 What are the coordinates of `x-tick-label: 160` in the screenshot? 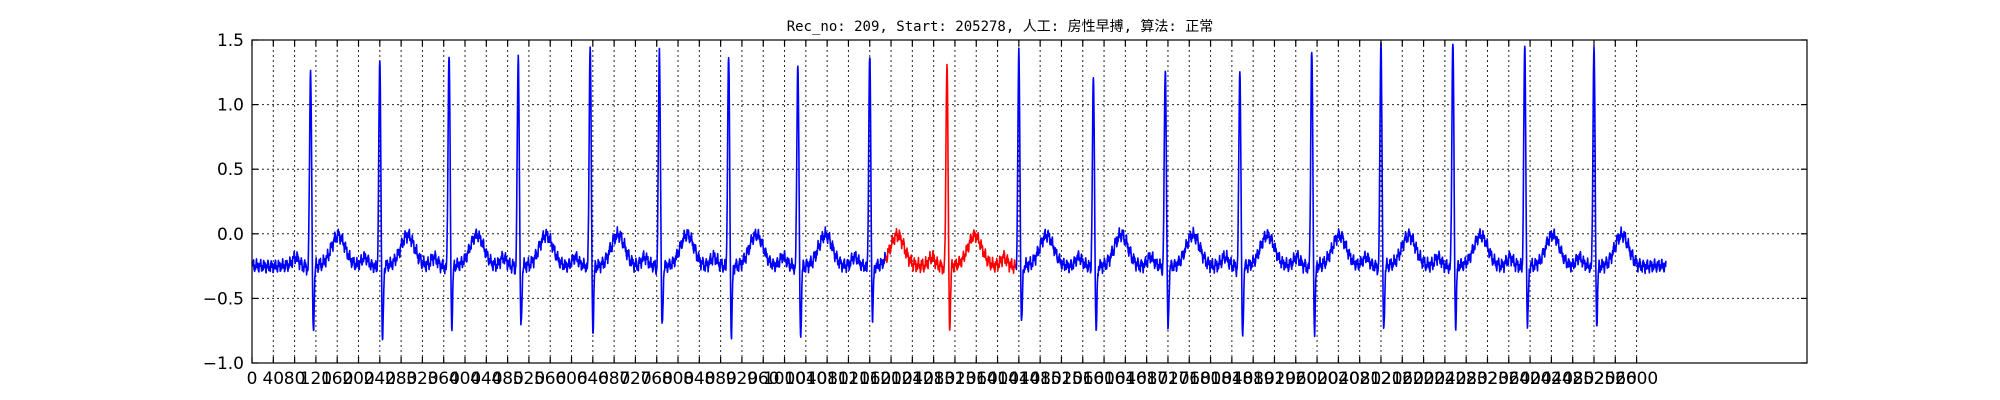 It's located at (337, 379).